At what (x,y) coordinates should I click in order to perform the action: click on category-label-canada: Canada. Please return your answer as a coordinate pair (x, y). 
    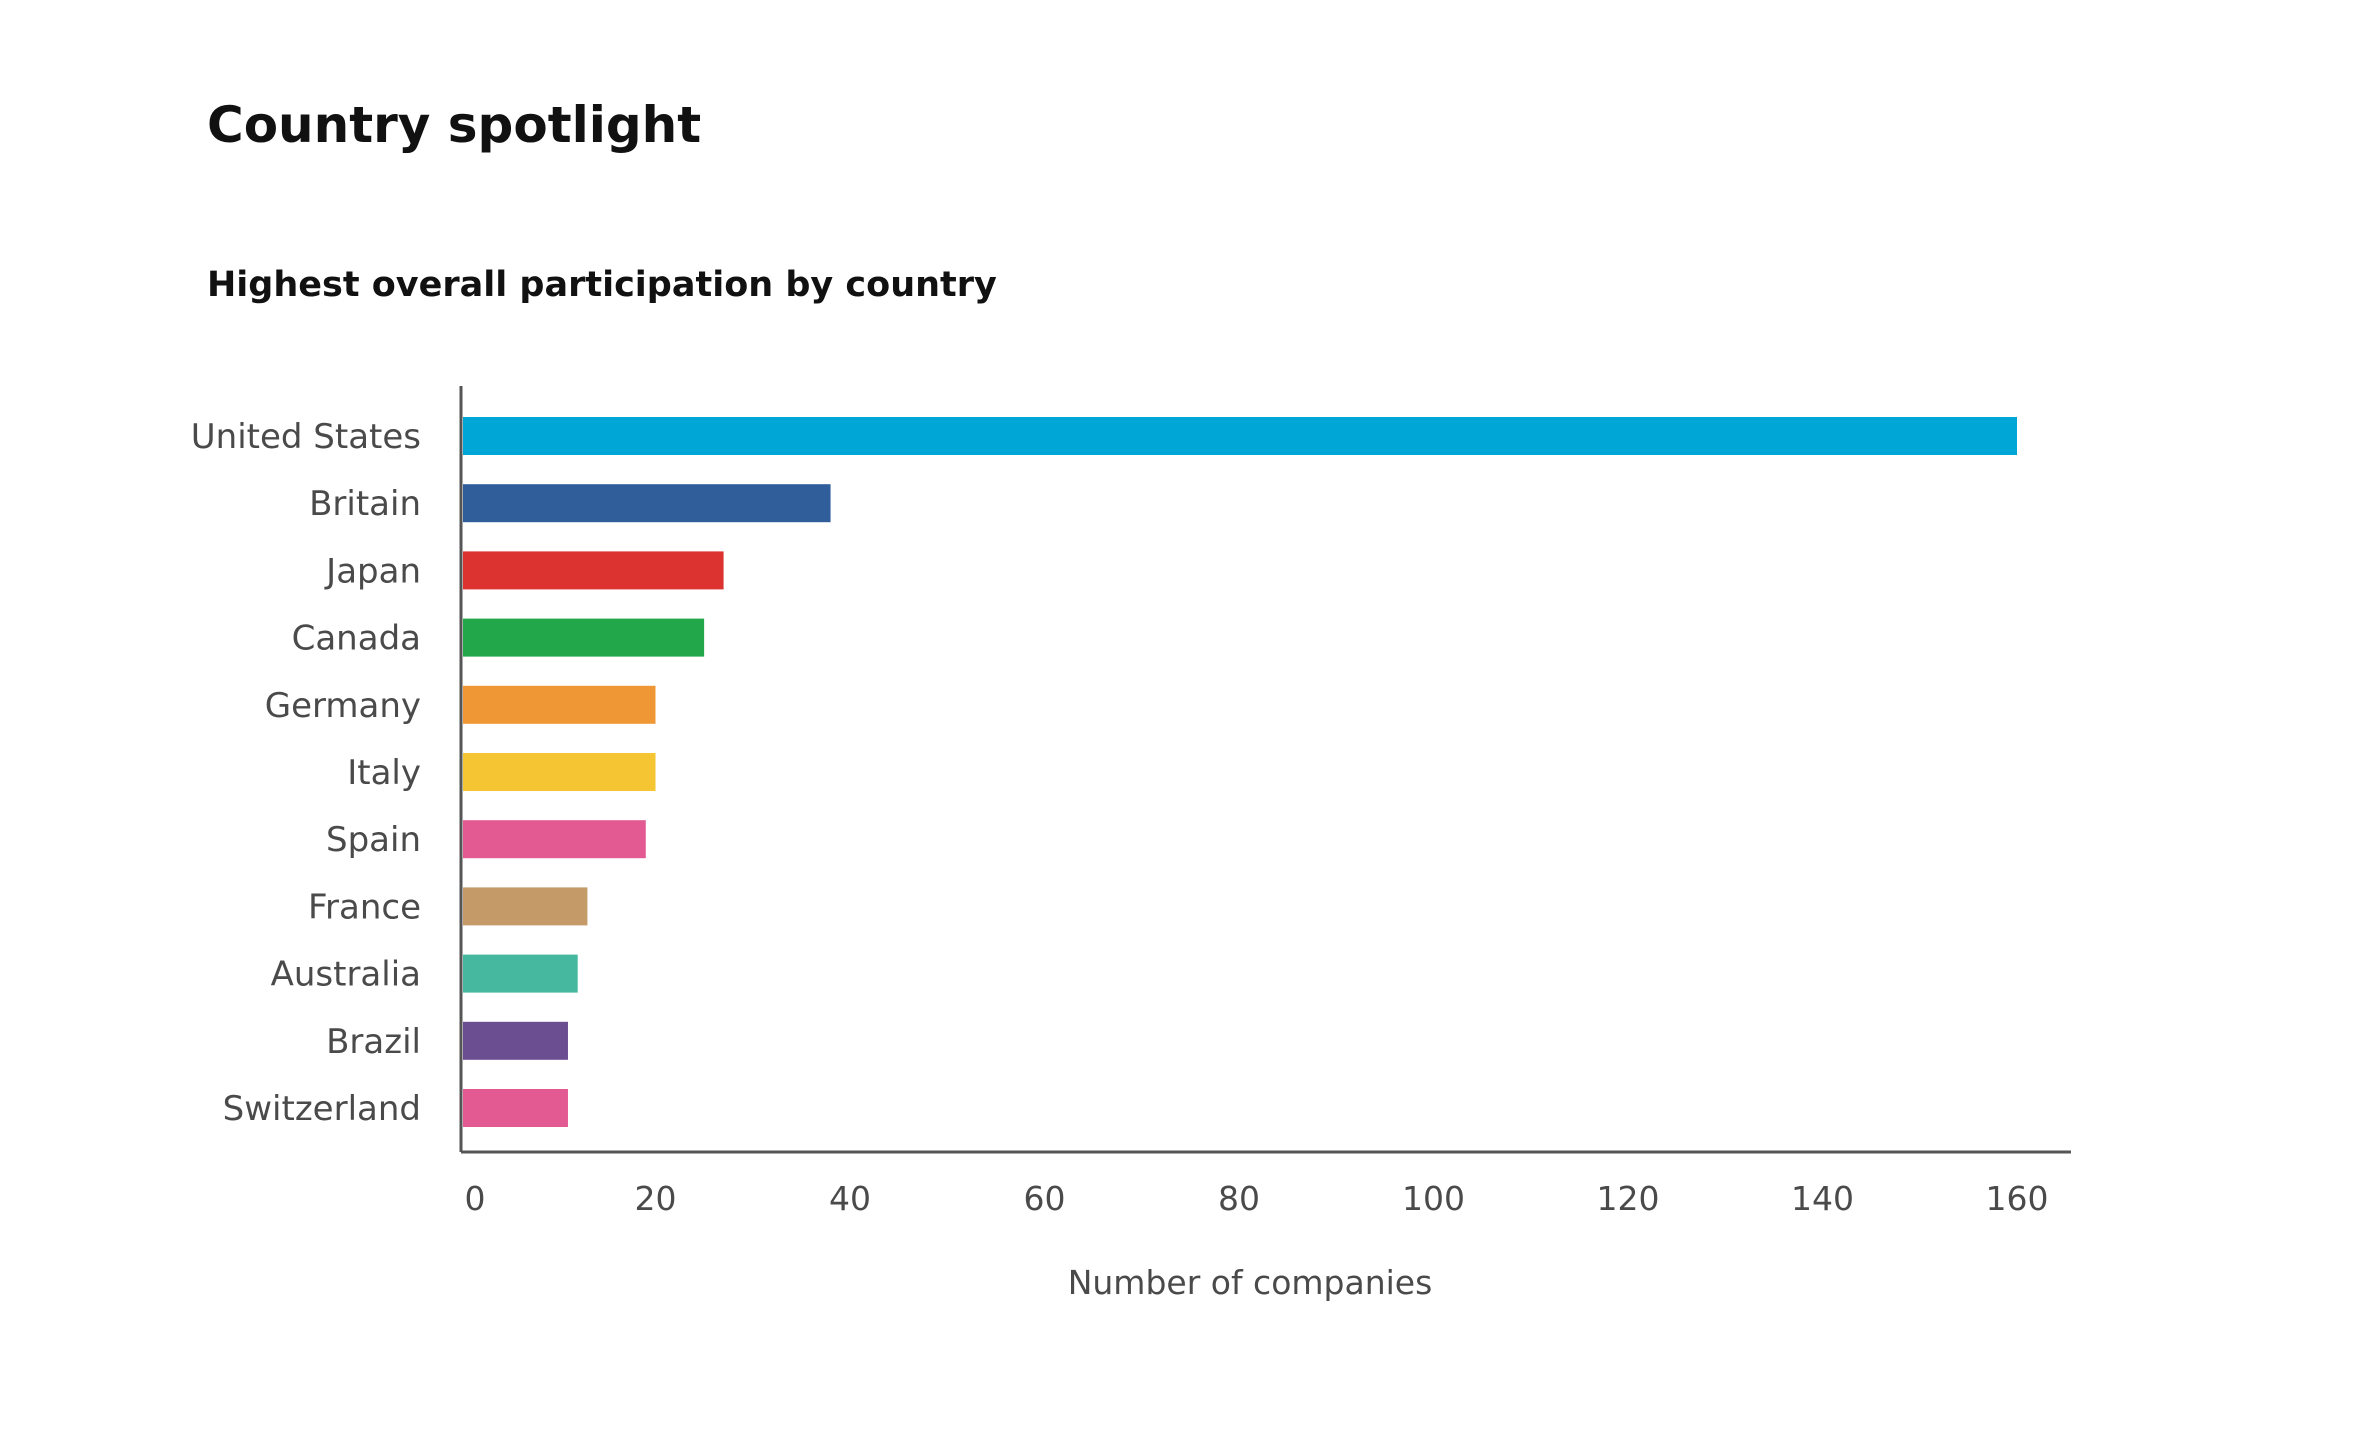
    Looking at the image, I should click on (356, 639).